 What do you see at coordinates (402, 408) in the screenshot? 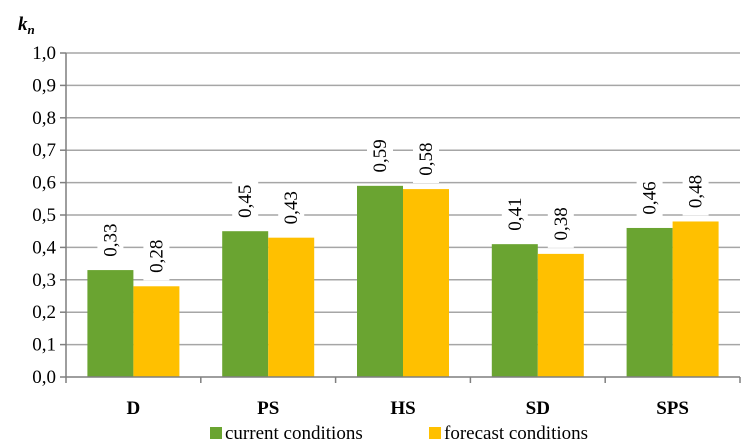
I see `category-label: HS` at bounding box center [402, 408].